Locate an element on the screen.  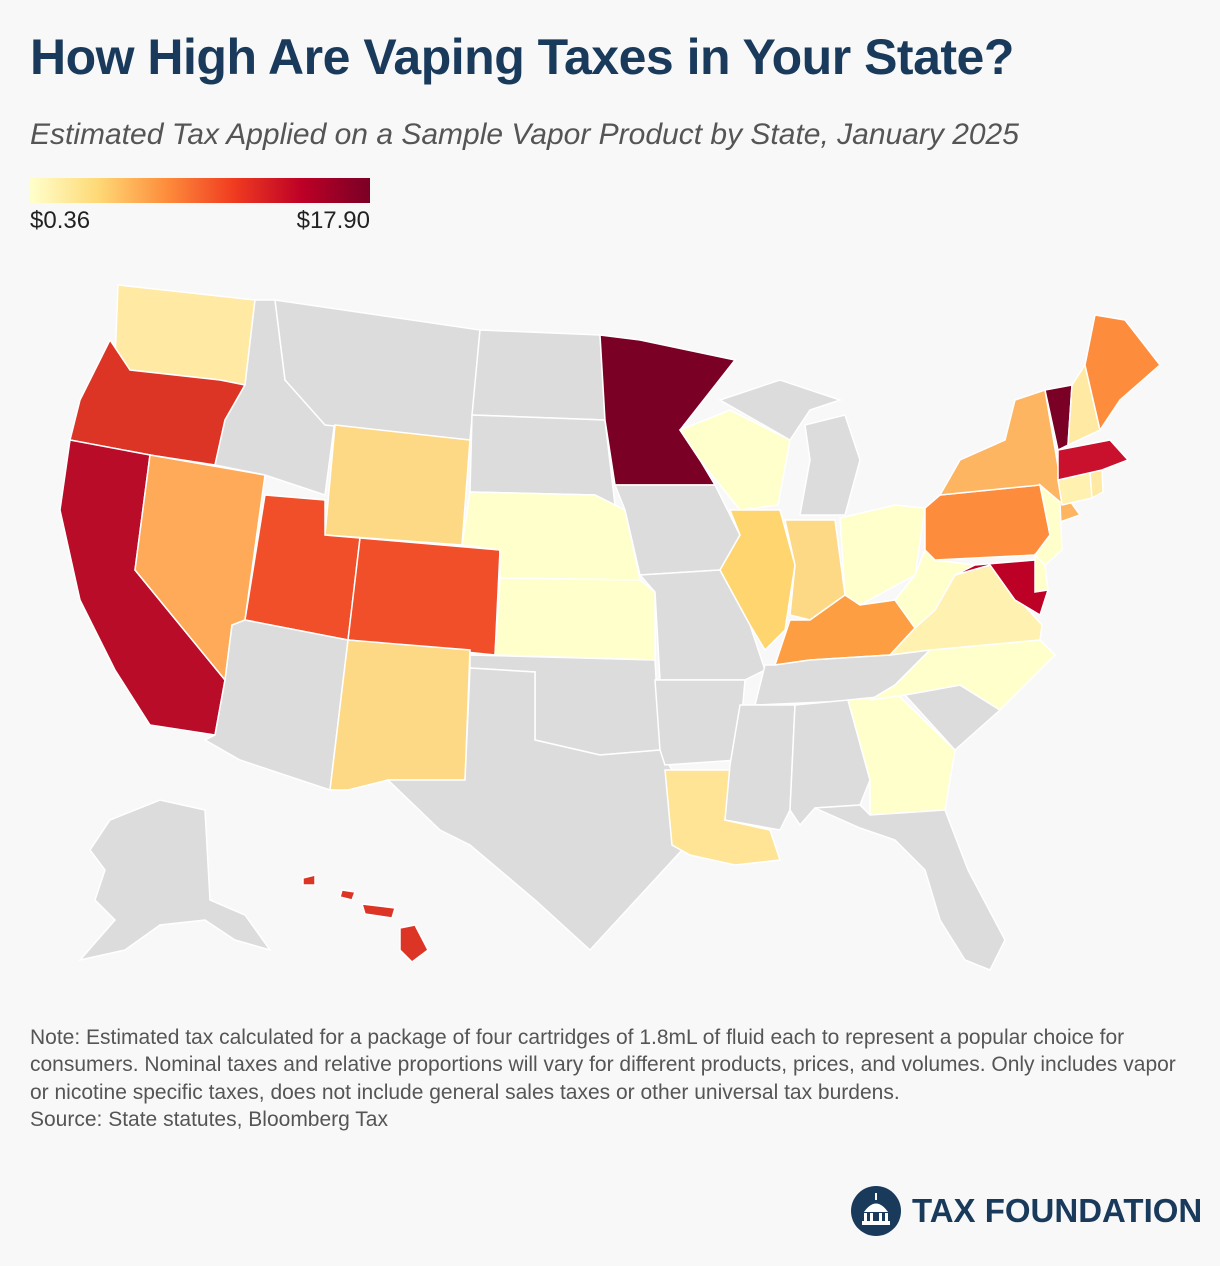
legend-max-label: $17.90 is located at coordinates (333, 220).